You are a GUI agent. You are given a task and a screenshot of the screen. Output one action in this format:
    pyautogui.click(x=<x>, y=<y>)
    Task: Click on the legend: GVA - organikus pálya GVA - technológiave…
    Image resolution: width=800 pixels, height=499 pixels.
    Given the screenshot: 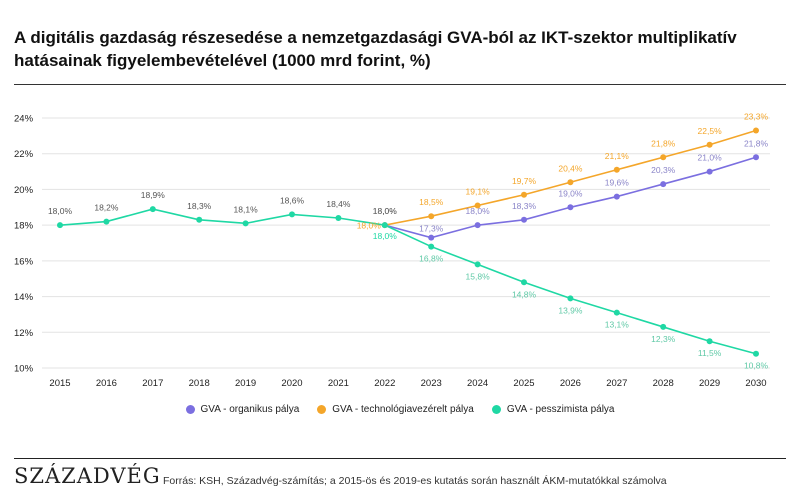 What is the action you would take?
    pyautogui.click(x=400, y=409)
    